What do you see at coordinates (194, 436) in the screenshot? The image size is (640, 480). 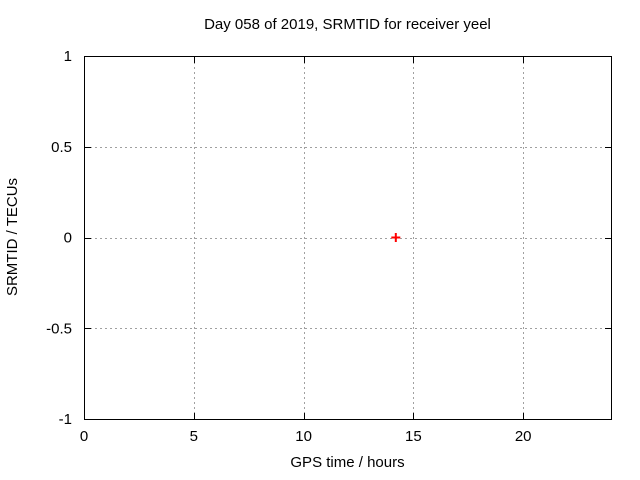 I see `x-tick-label: 5` at bounding box center [194, 436].